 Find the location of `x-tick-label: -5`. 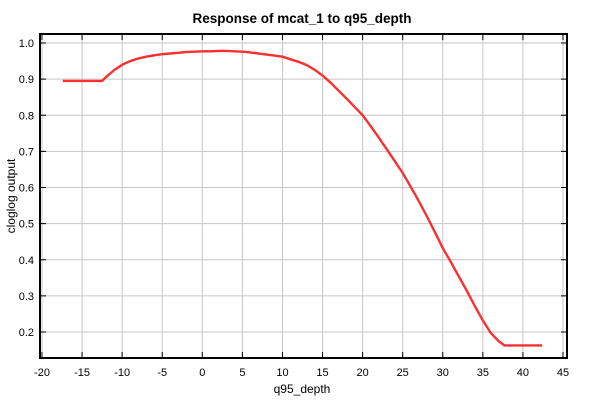

x-tick-label: -5 is located at coordinates (162, 373).